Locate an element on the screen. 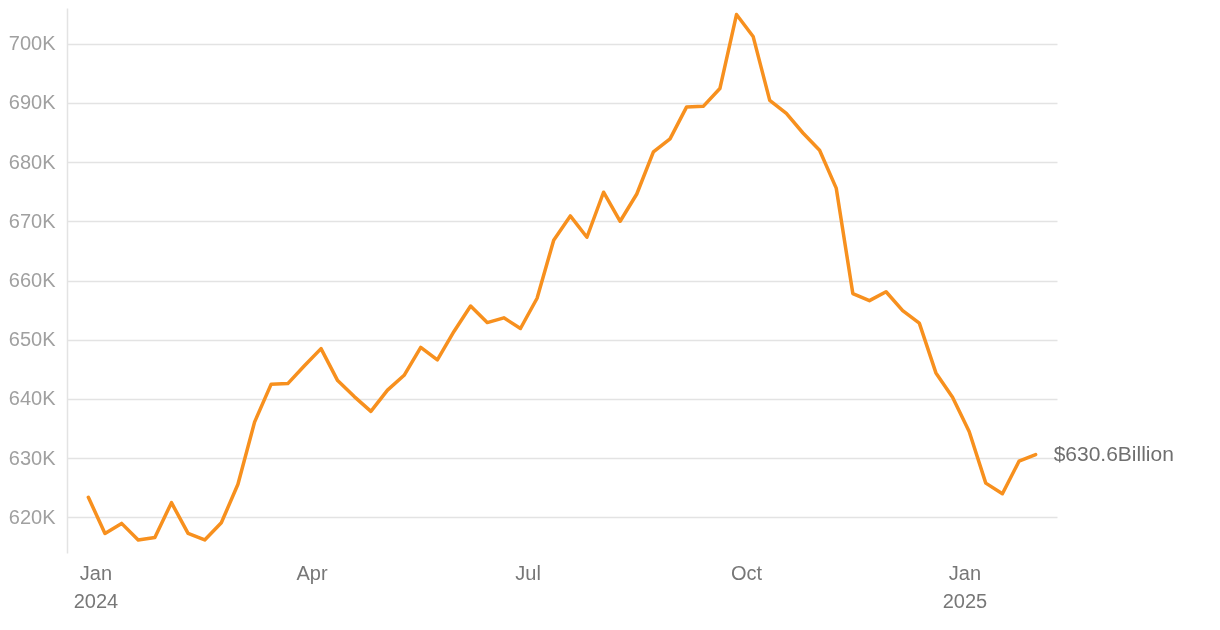  y-tick-label: 620K is located at coordinates (32, 516).